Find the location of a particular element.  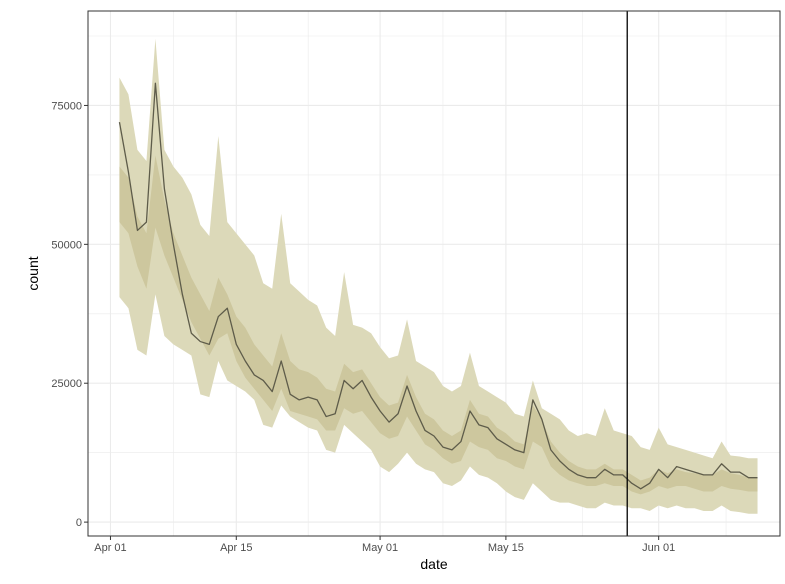

y-tick-label: 0 is located at coordinates (79, 523).